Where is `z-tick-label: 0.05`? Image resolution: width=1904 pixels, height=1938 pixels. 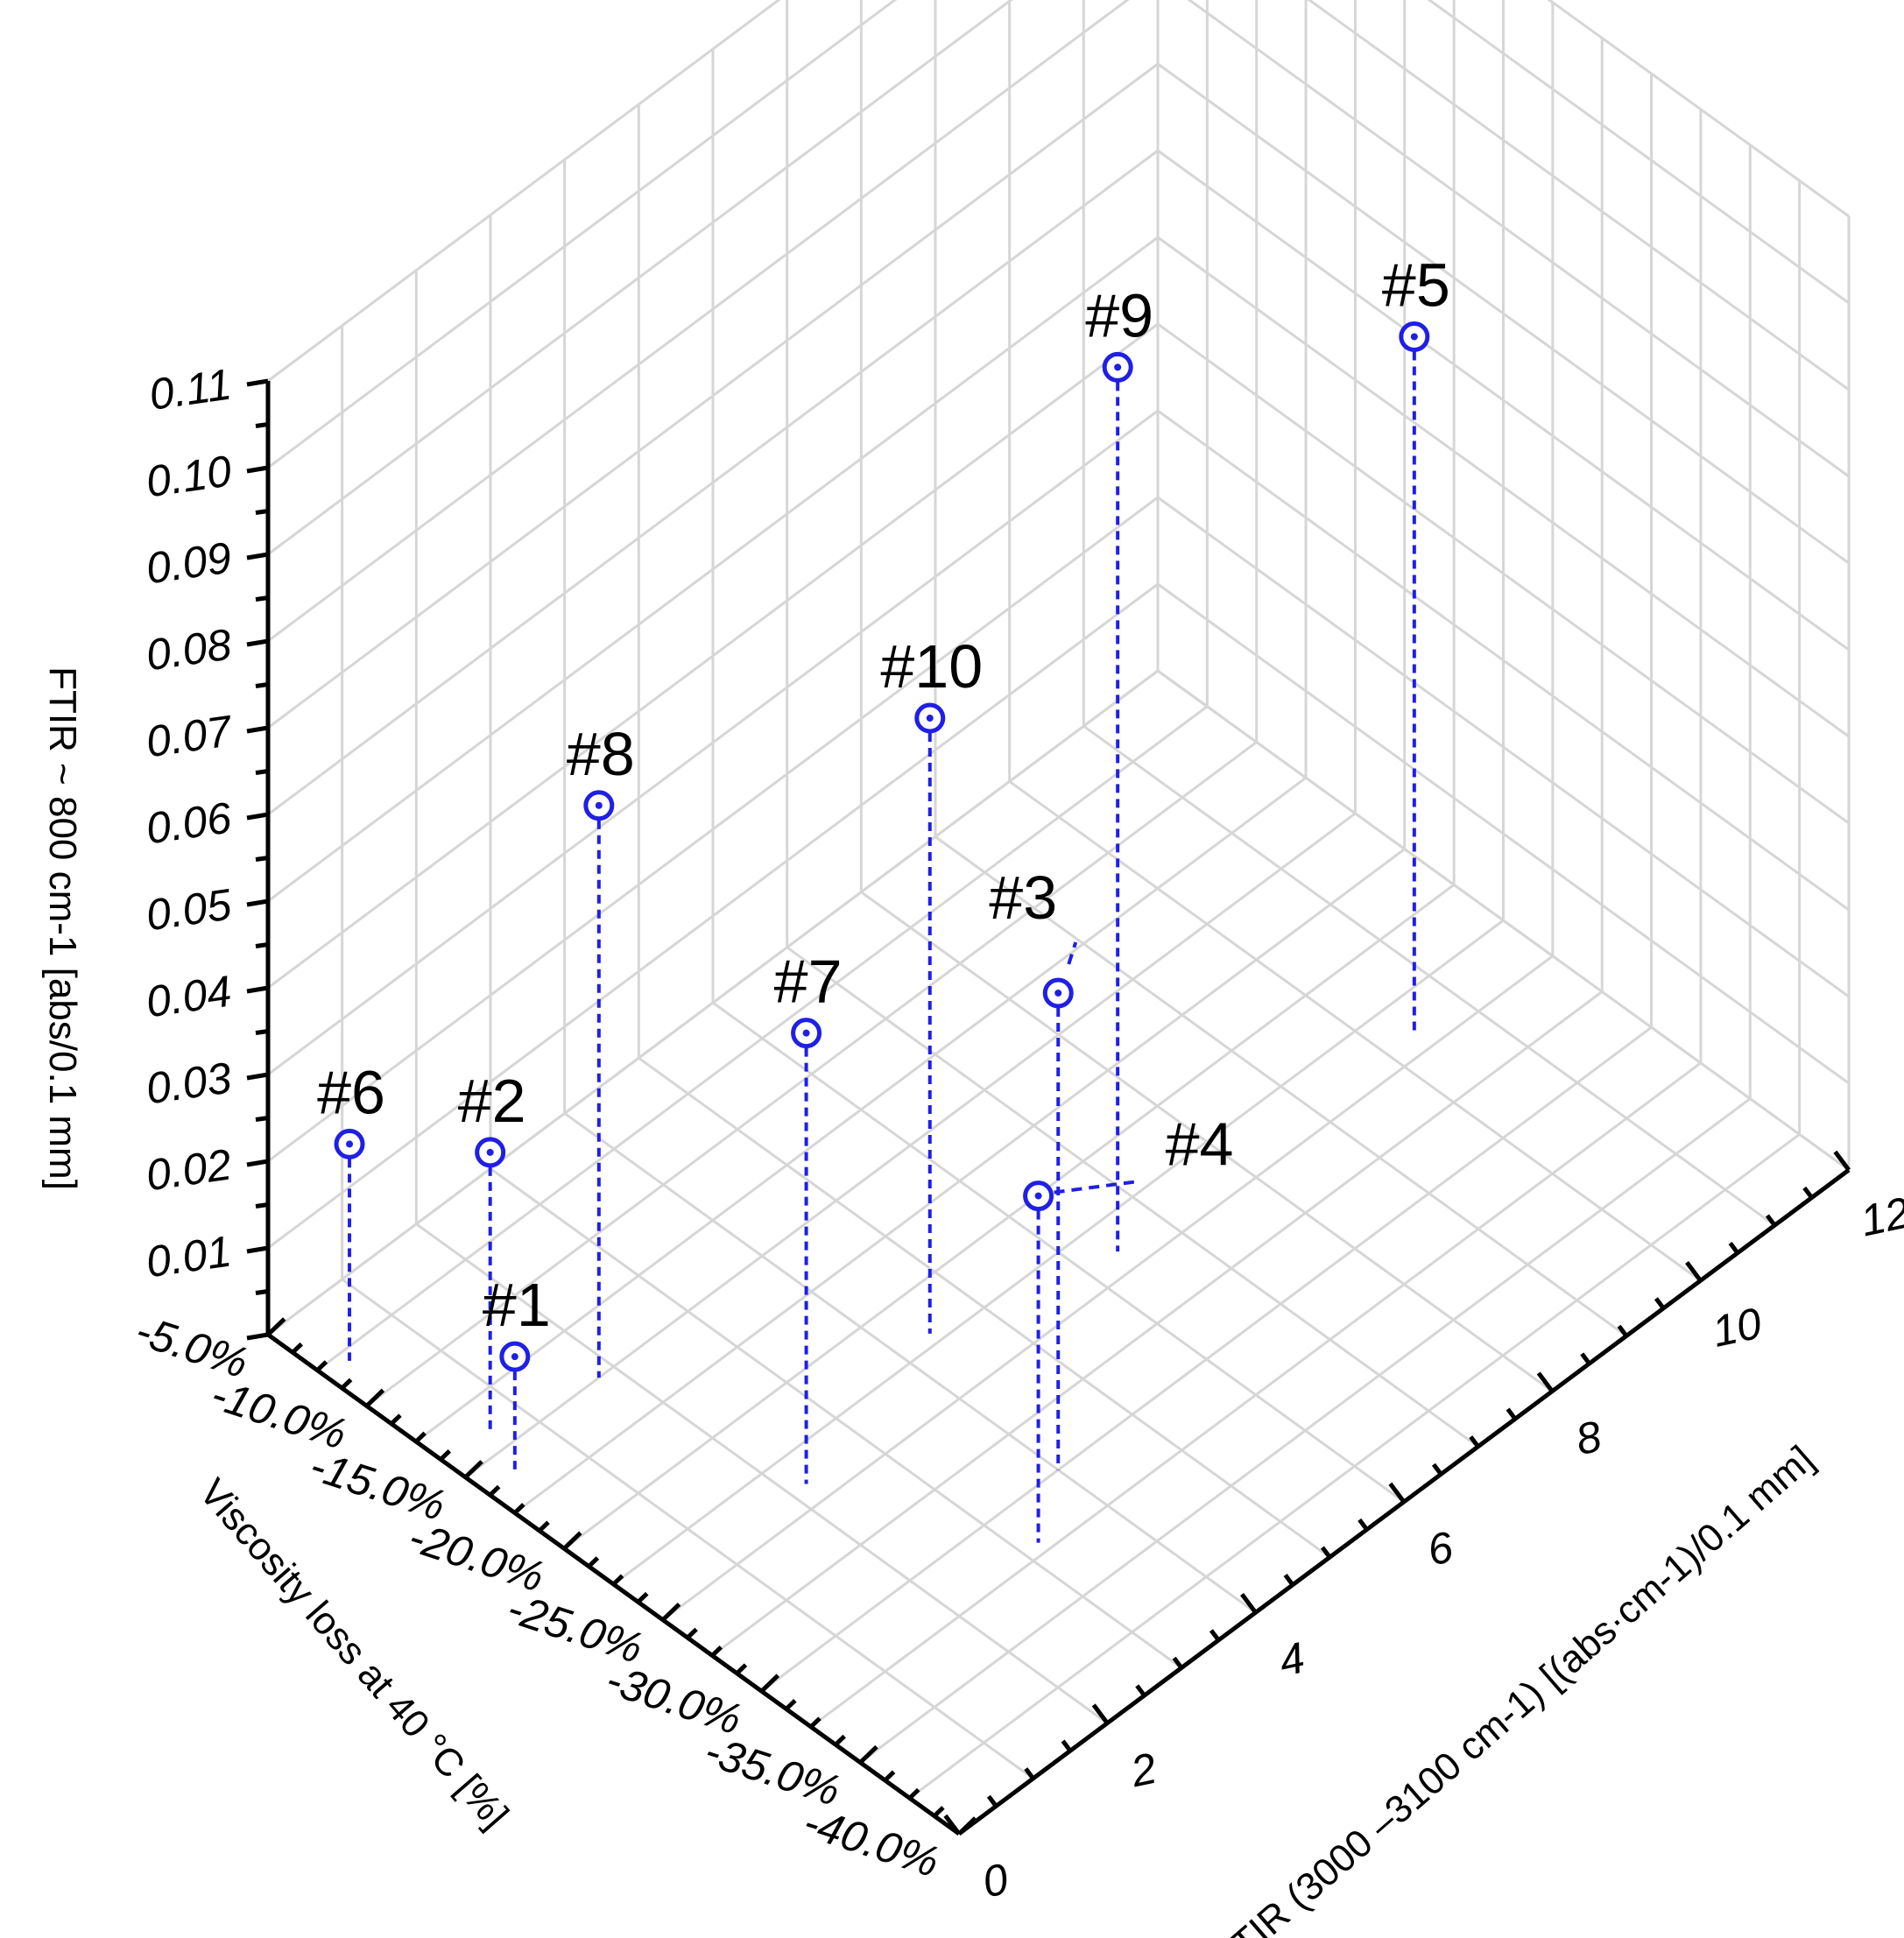
z-tick-label: 0.05 is located at coordinates (188, 909).